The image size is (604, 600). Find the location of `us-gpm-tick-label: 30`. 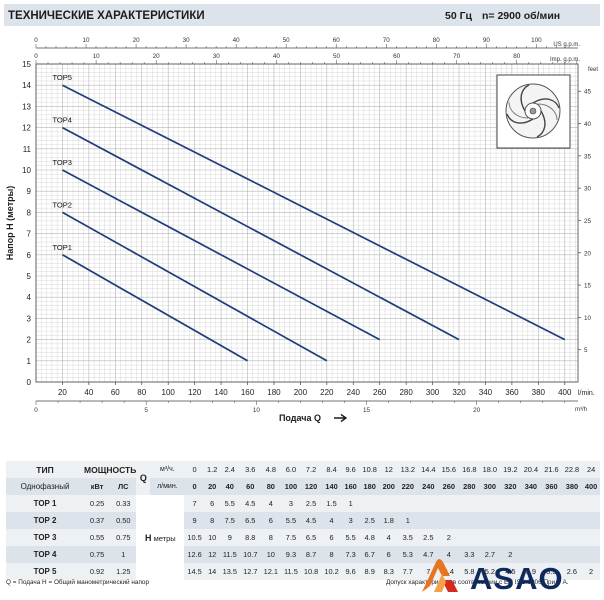

us-gpm-tick-label: 30 is located at coordinates (187, 40).